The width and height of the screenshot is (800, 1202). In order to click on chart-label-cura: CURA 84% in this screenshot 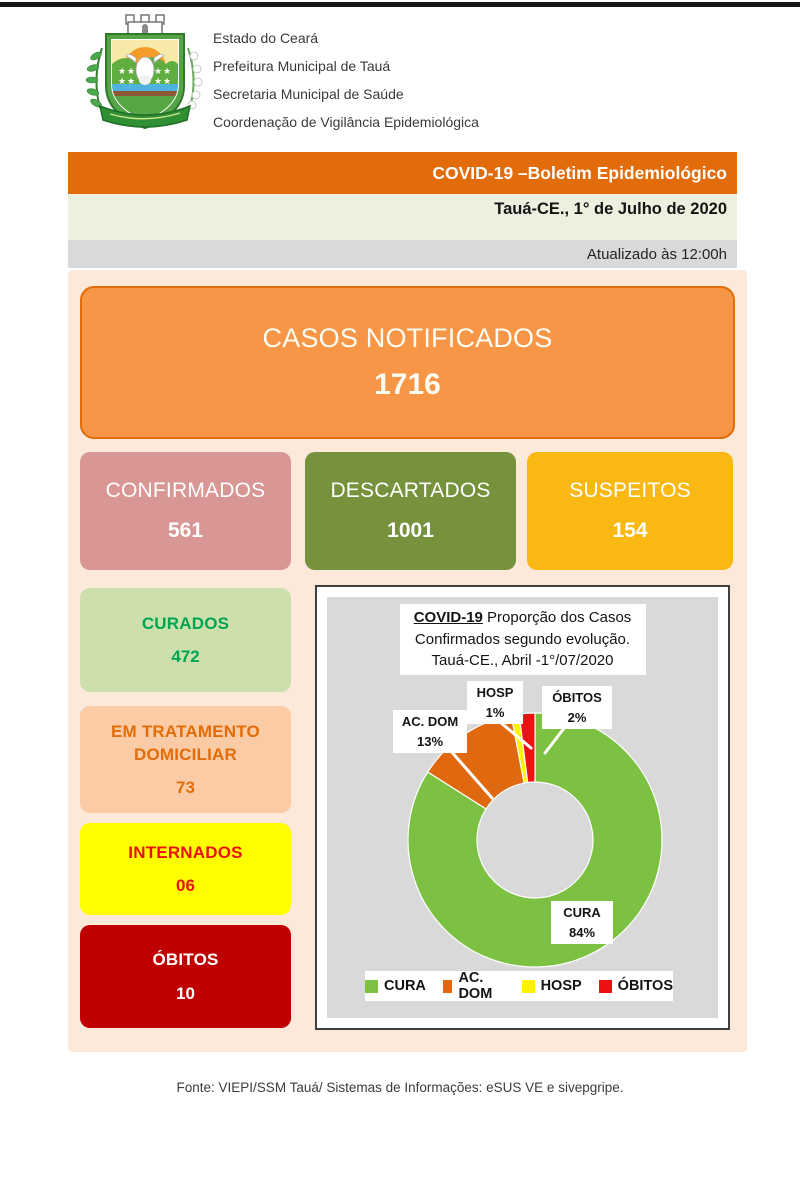, I will do `click(582, 922)`.